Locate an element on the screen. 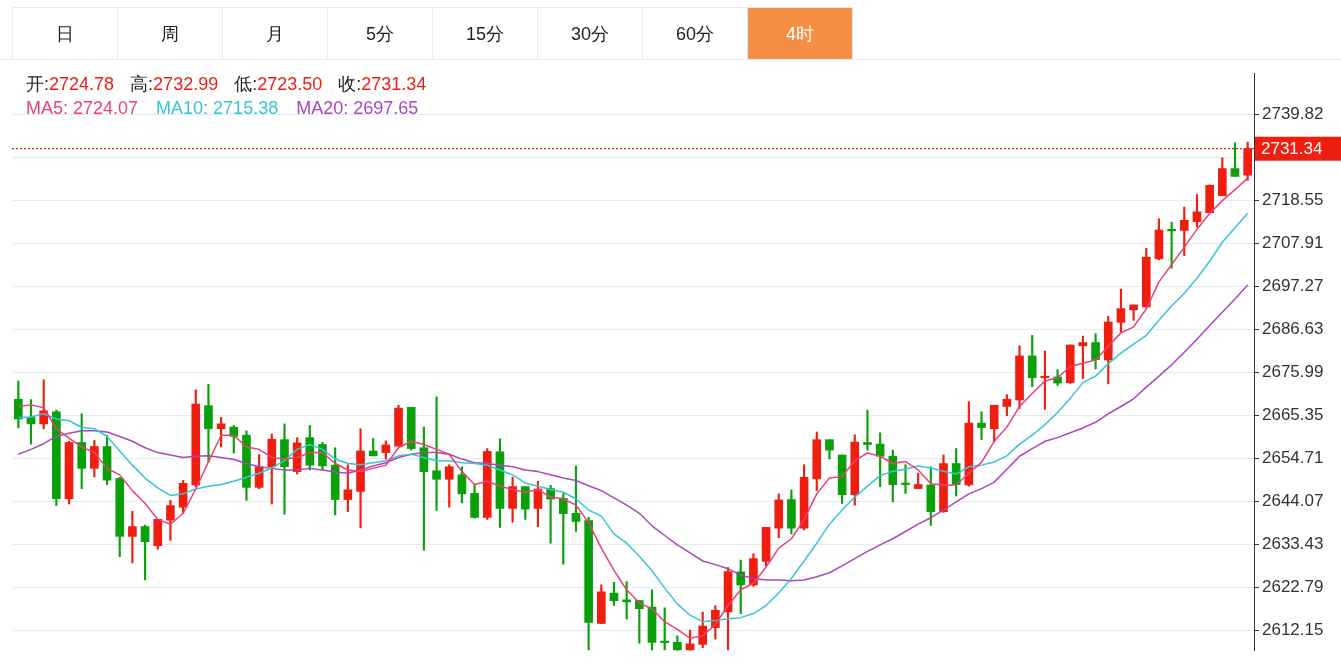 The width and height of the screenshot is (1341, 664). y-tick-label: 2612.15 is located at coordinates (1293, 630).